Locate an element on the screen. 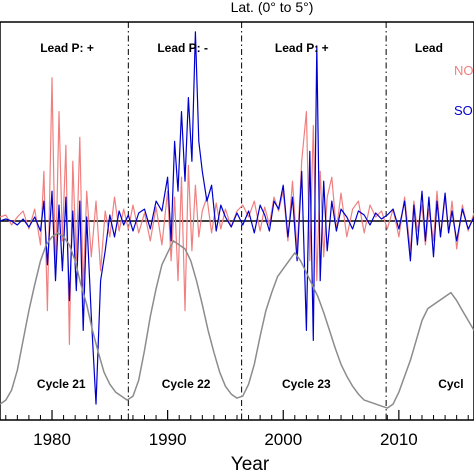 Image resolution: width=474 pixels, height=474 pixels. x-tick-label-1990: 1990 is located at coordinates (168, 439).